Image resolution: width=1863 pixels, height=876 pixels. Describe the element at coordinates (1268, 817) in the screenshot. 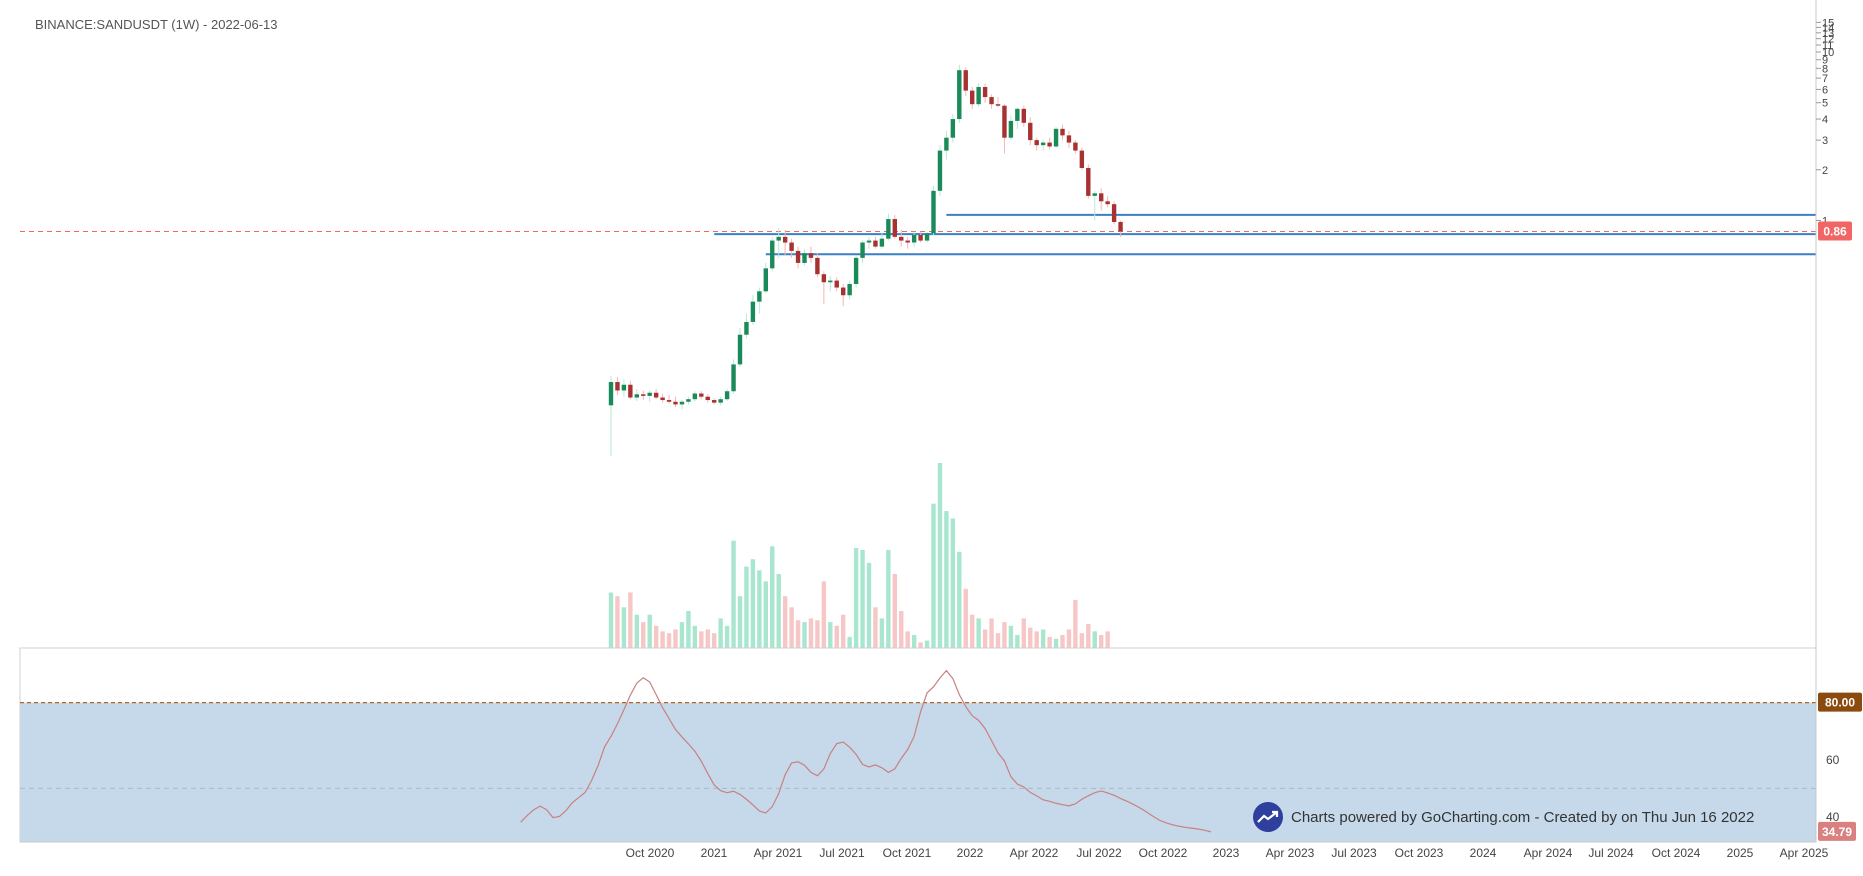

I see `gocharting-logo-icon` at that location.